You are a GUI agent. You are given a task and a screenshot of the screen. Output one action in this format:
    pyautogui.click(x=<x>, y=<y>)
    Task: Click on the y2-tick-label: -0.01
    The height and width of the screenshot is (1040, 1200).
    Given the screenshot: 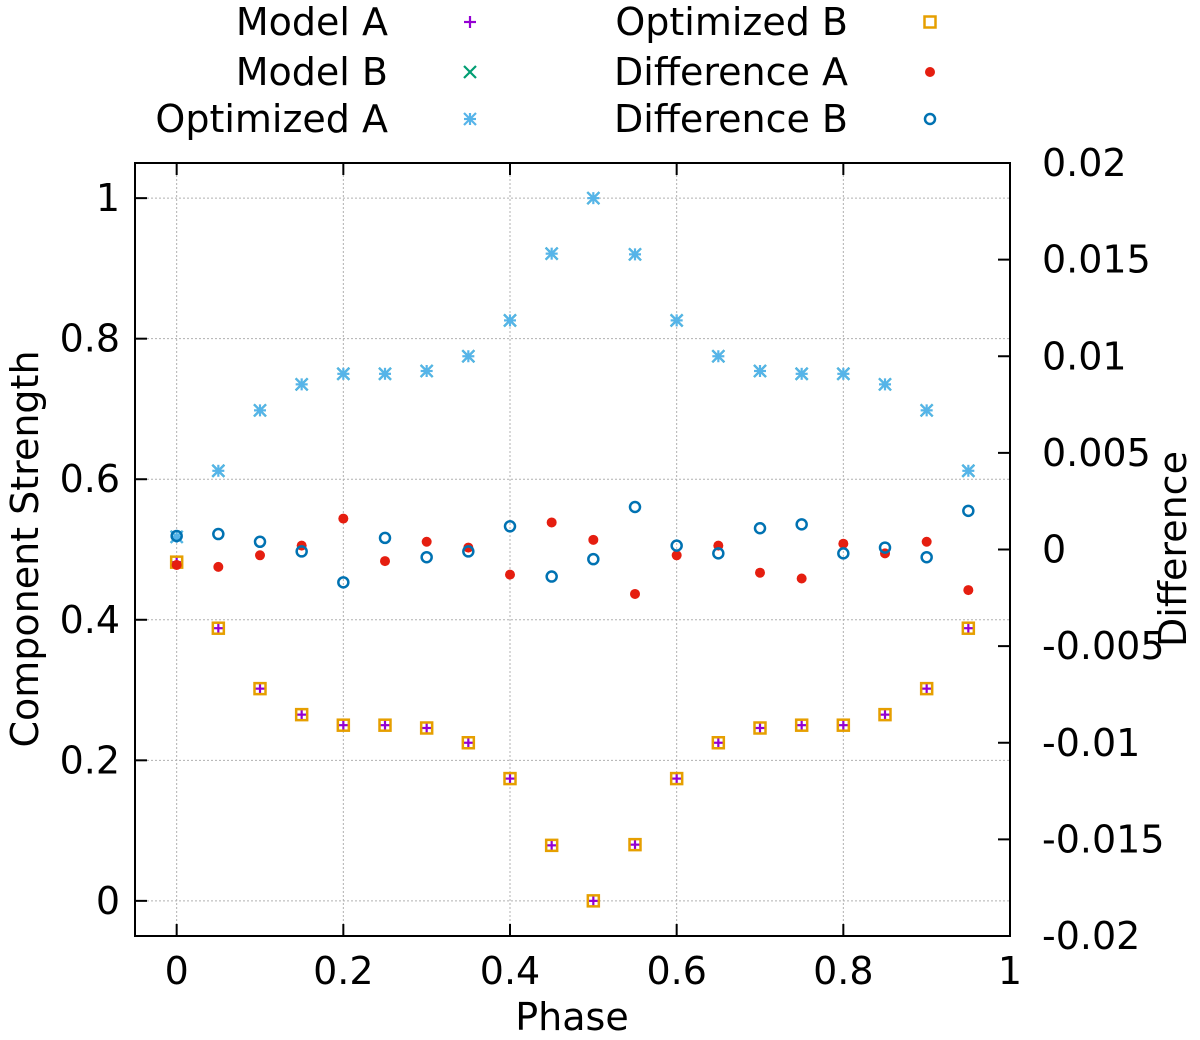 What is the action you would take?
    pyautogui.click(x=1091, y=743)
    